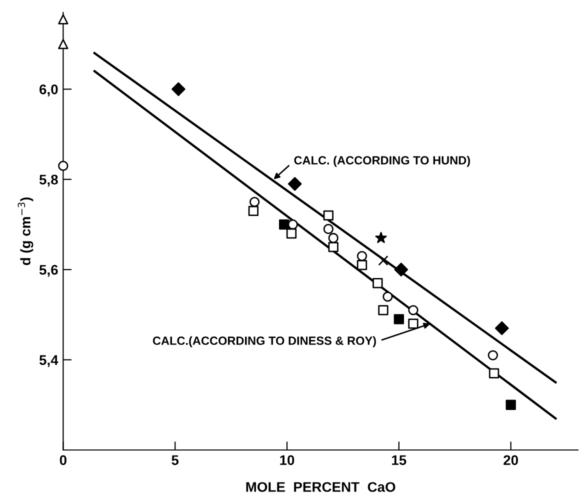 The width and height of the screenshot is (585, 500). What do you see at coordinates (175, 460) in the screenshot?
I see `x-tick-label: 5` at bounding box center [175, 460].